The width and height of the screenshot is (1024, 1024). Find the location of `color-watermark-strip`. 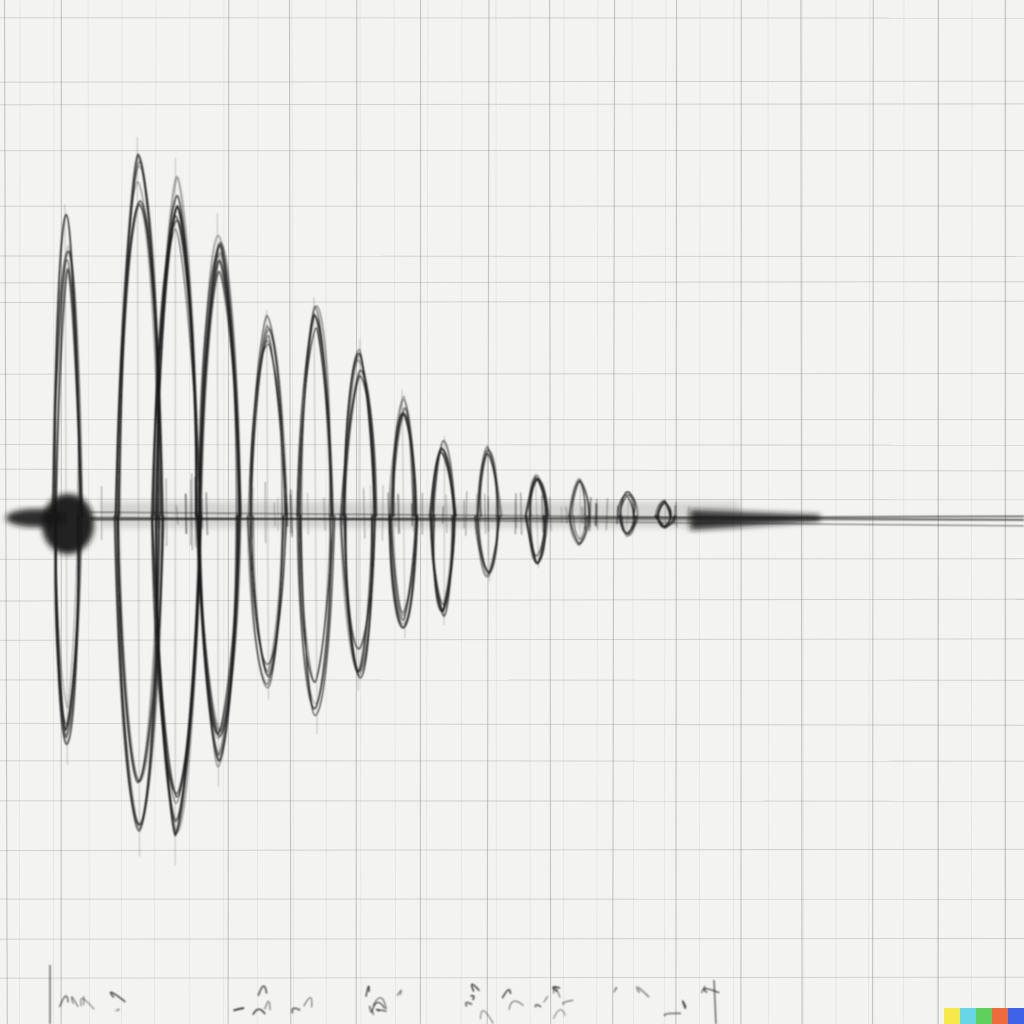

color-watermark-strip is located at coordinates (984, 1016).